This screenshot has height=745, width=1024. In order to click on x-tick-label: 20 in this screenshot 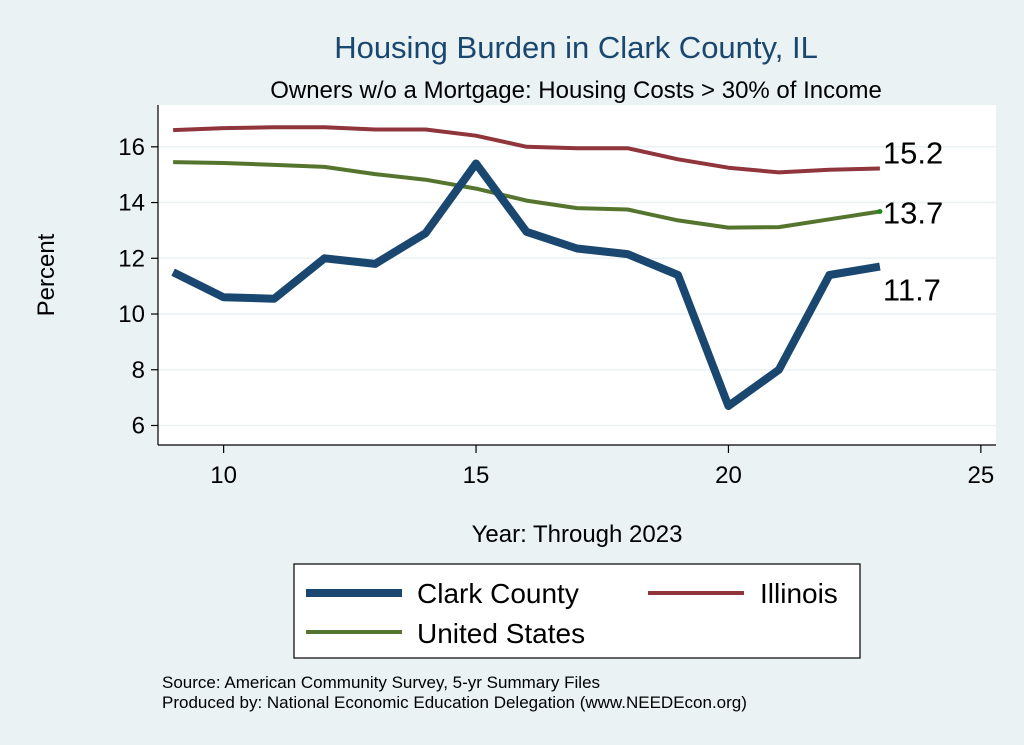, I will do `click(728, 475)`.